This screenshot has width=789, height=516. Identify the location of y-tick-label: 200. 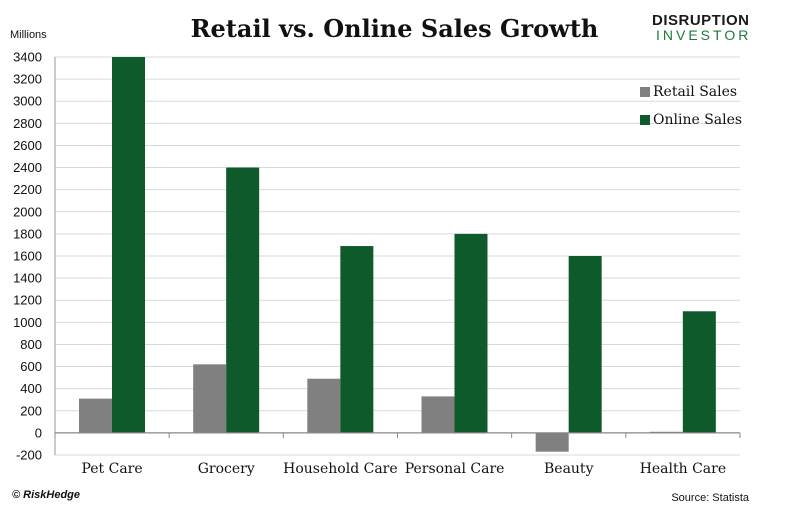
(31, 410).